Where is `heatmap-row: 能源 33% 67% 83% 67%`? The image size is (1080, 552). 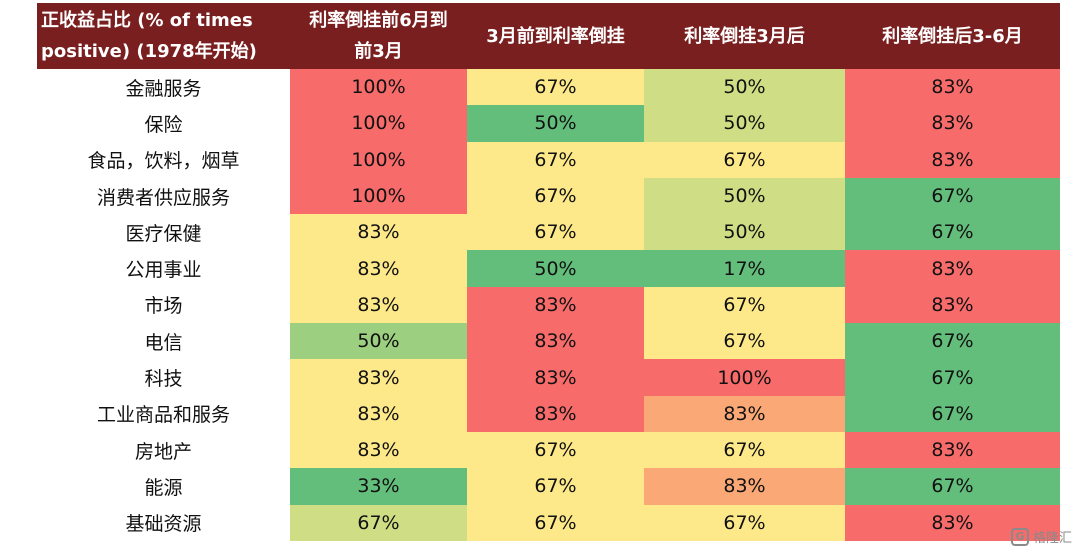
heatmap-row: 能源 33% 67% 83% 67% is located at coordinates (548, 486).